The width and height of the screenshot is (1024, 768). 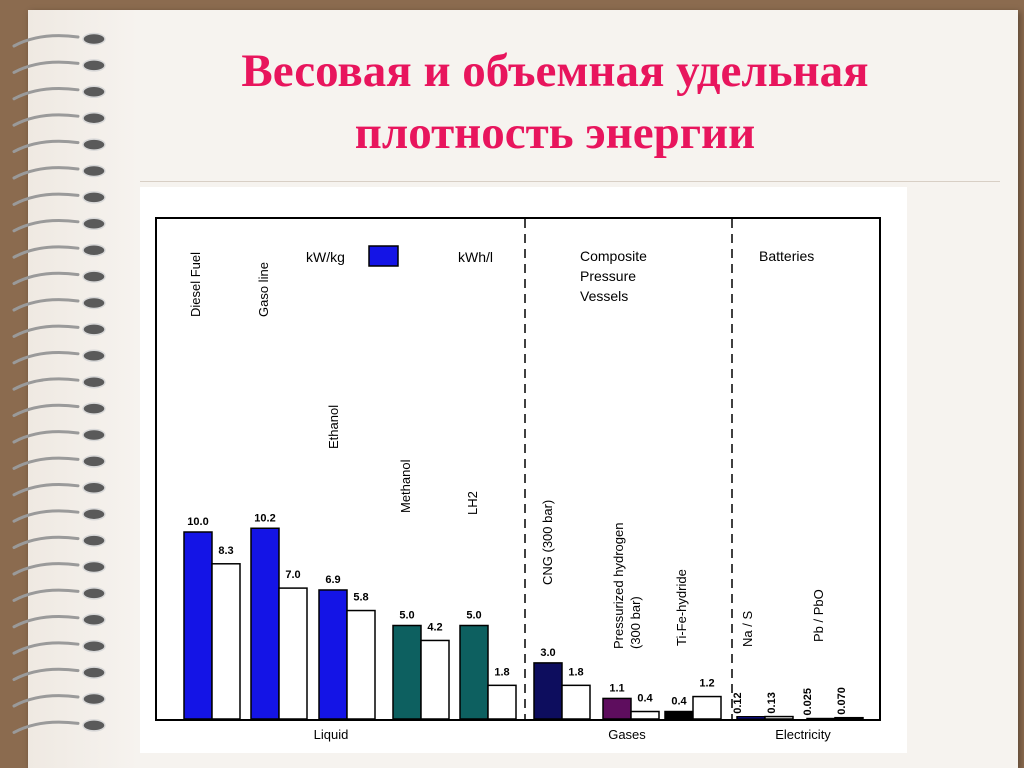 I want to click on value-label-kwkg-na-s: 0.12, so click(x=738, y=702).